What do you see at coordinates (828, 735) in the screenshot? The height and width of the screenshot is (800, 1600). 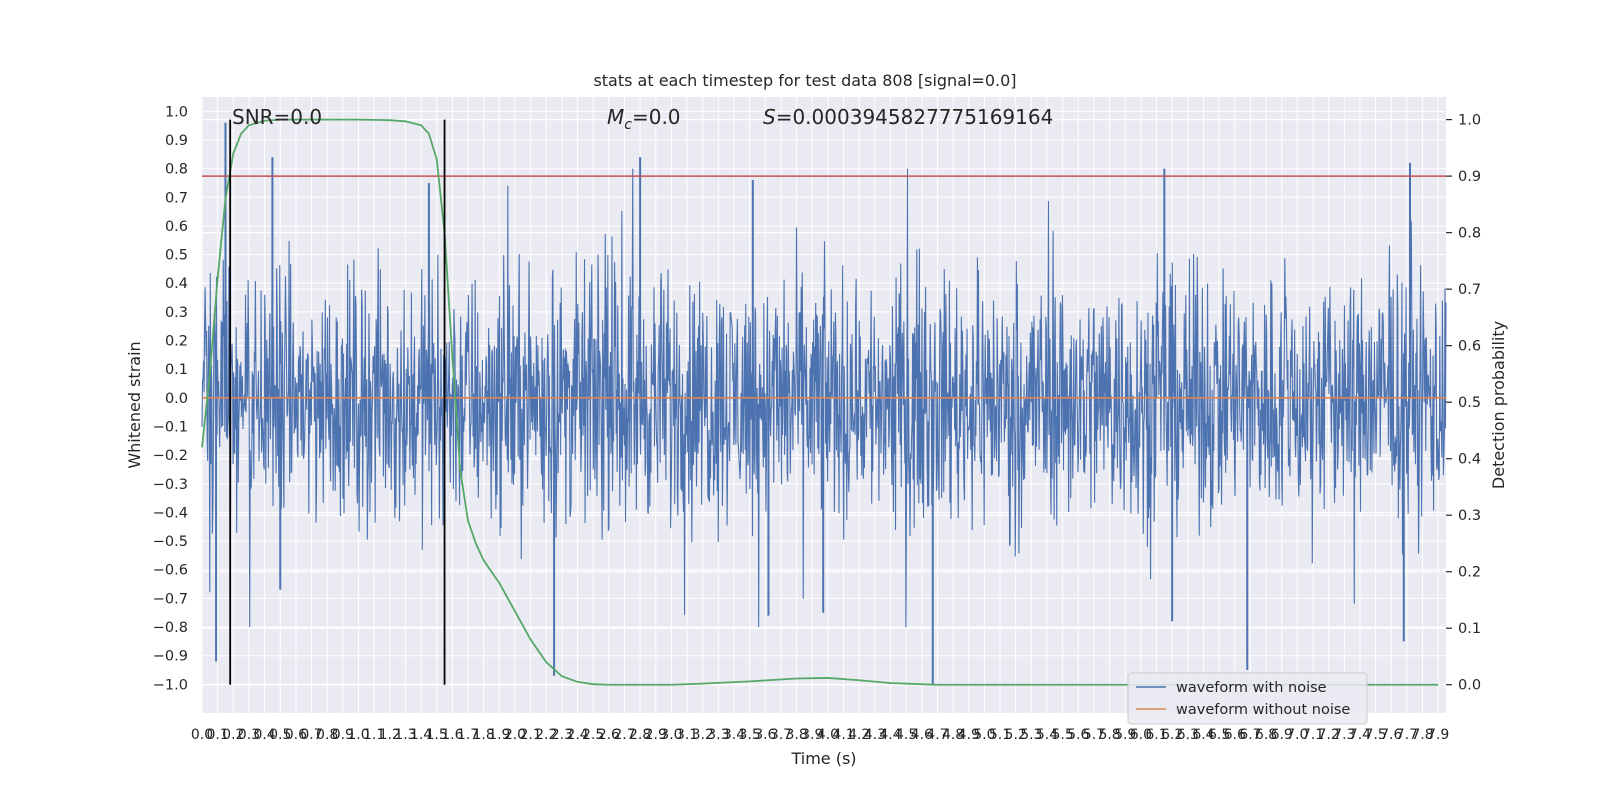 I see `x-tick-label: 4.0` at bounding box center [828, 735].